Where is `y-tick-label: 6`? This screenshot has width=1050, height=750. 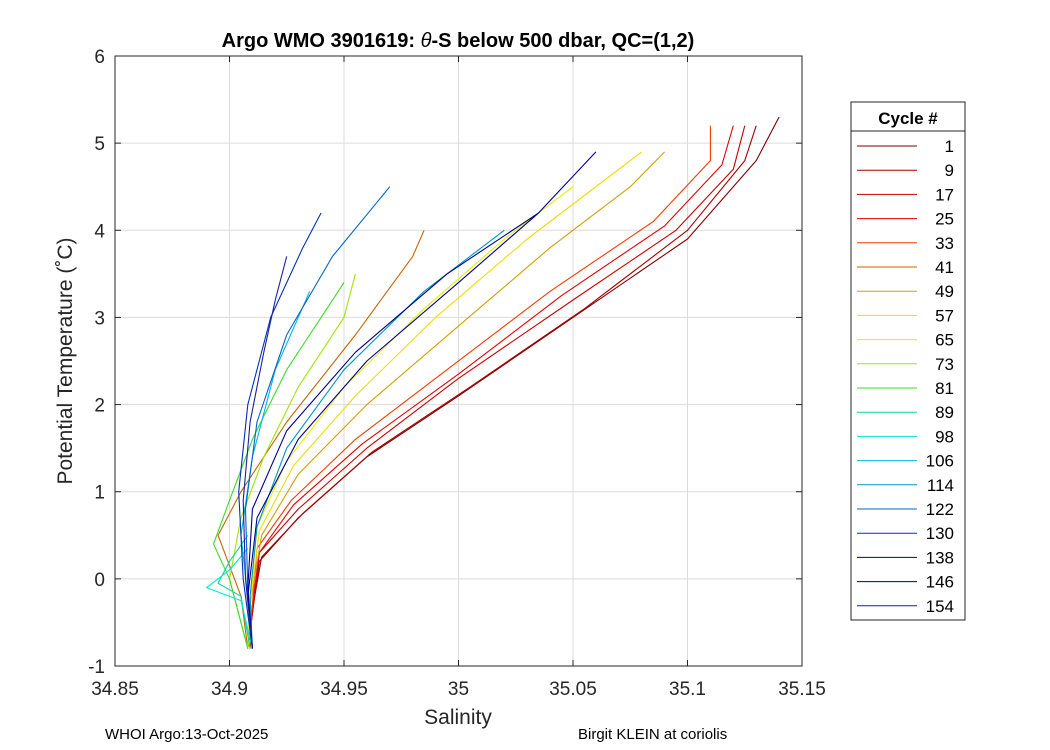 y-tick-label: 6 is located at coordinates (99, 57).